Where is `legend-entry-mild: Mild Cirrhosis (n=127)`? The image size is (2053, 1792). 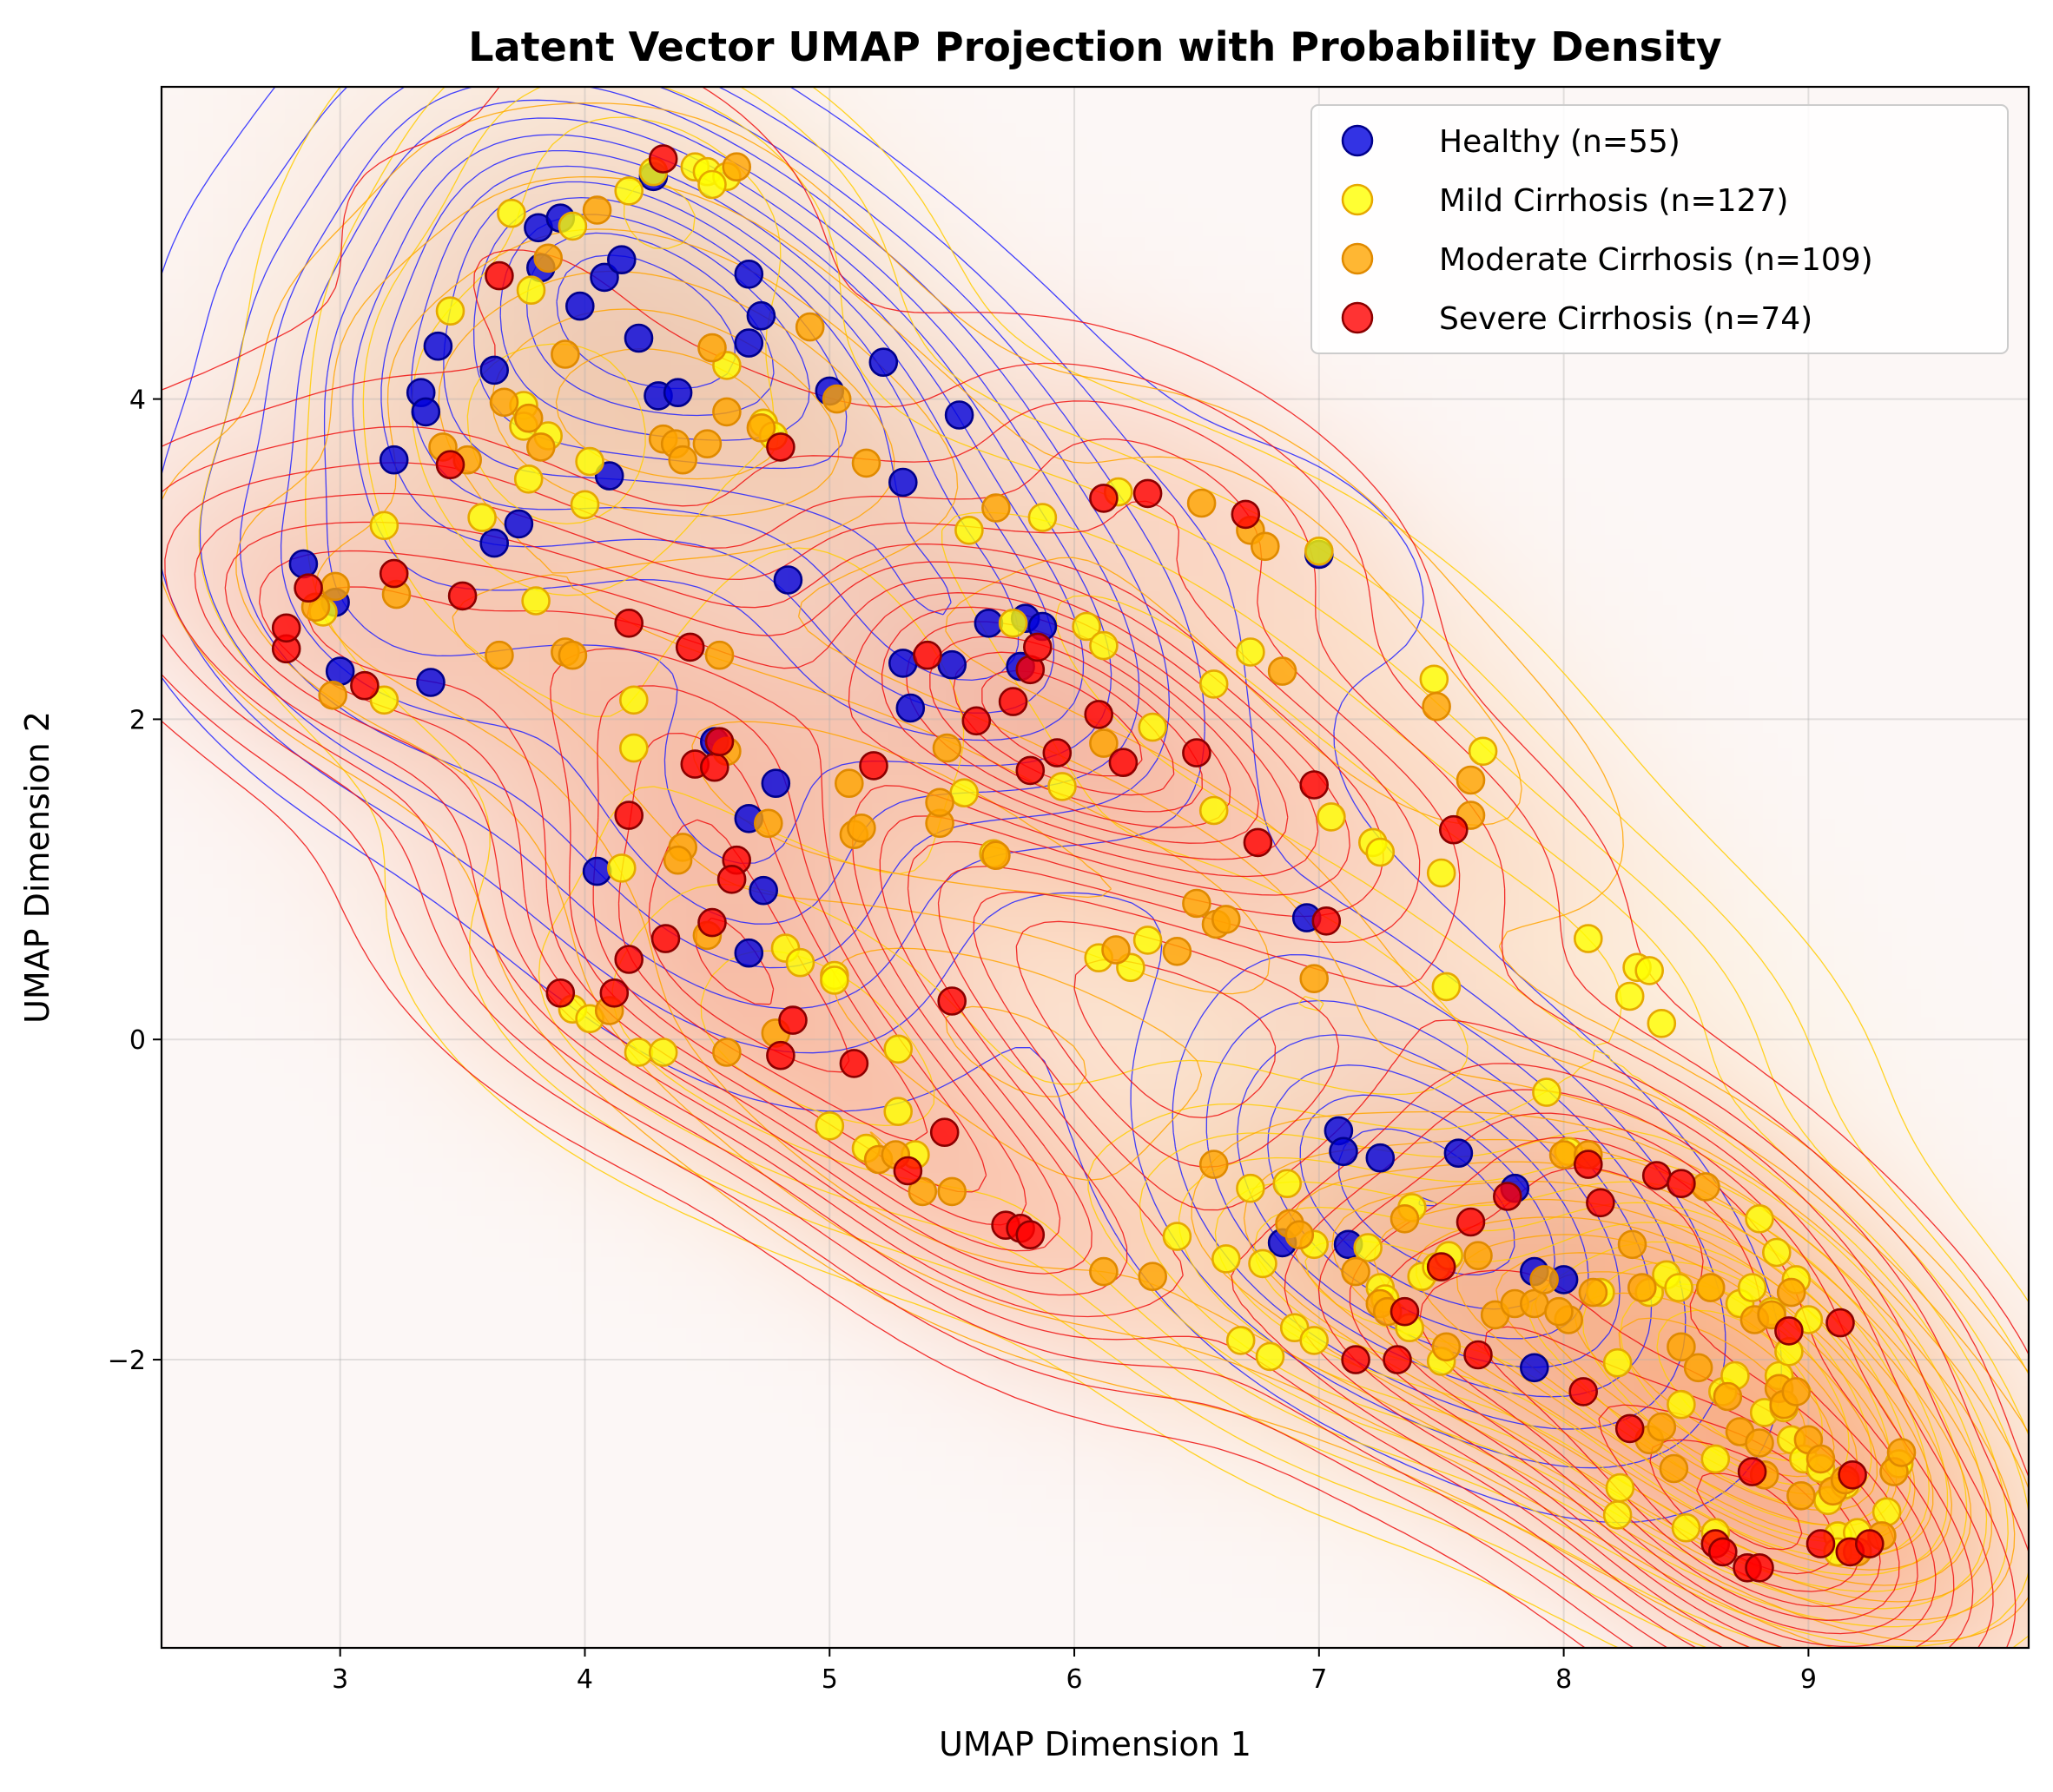 legend-entry-mild: Mild Cirrhosis (n=127) is located at coordinates (1564, 201).